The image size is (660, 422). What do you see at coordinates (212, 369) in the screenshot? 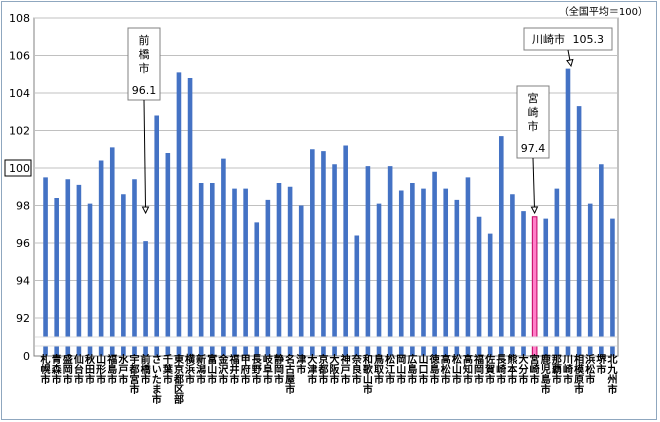
I see `x-tick-label: 富山市` at bounding box center [212, 369].